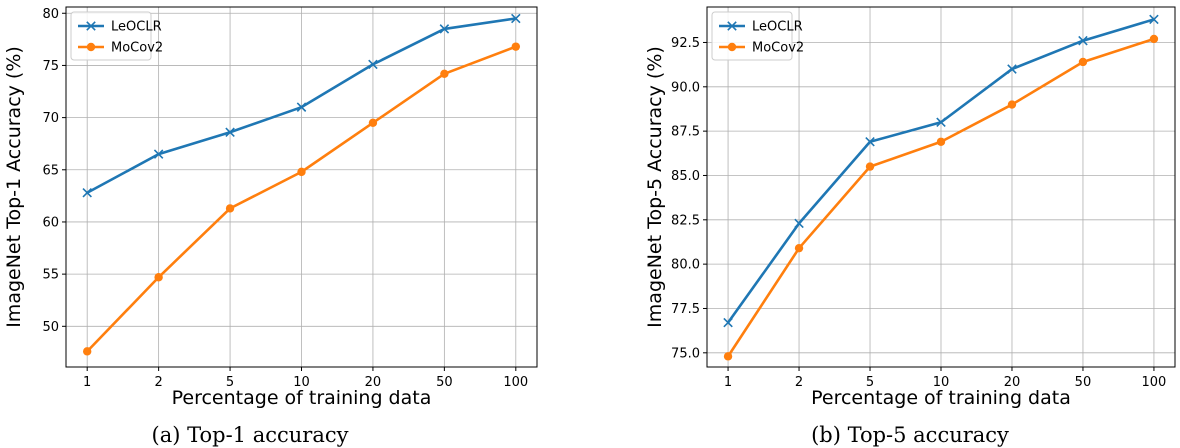 The image size is (1180, 448). Describe the element at coordinates (50, 275) in the screenshot. I see `y-tick-label: 55` at that location.